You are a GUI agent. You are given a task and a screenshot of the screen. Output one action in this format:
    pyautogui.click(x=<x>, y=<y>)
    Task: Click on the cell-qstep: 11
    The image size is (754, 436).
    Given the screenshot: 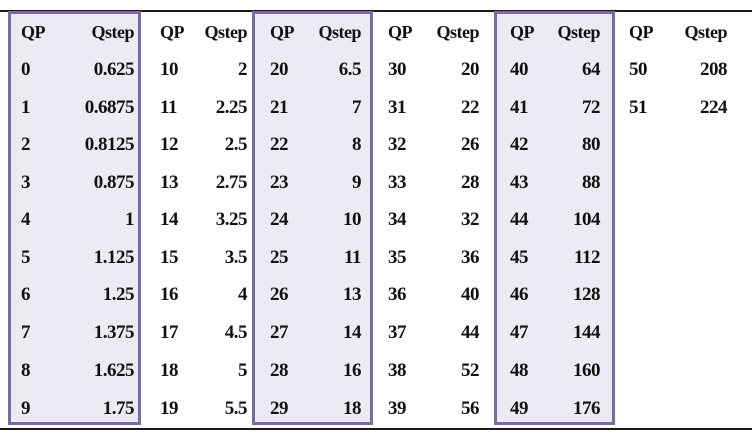 What is the action you would take?
    pyautogui.click(x=352, y=257)
    